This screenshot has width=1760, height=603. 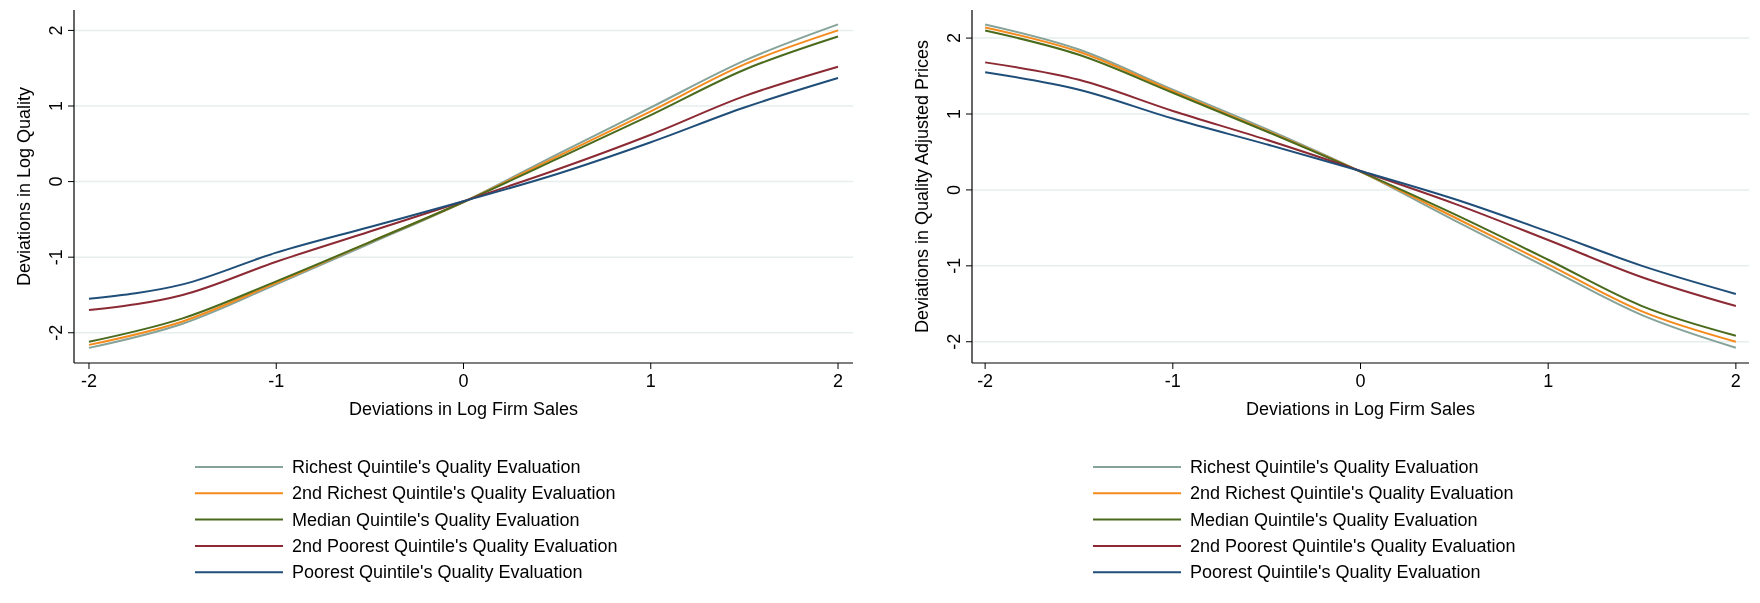 I want to click on y-axis-title: Deviations in Log Quality, so click(x=24, y=186).